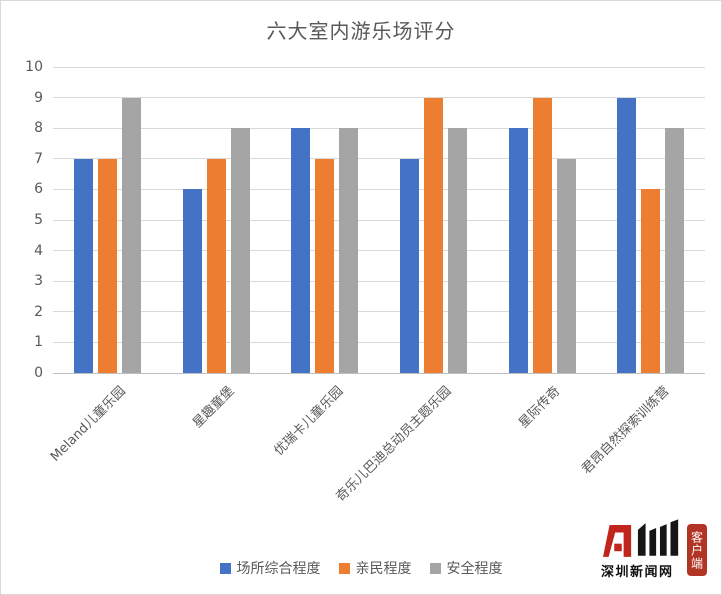  What do you see at coordinates (38, 189) in the screenshot?
I see `y-tick-label: 6` at bounding box center [38, 189].